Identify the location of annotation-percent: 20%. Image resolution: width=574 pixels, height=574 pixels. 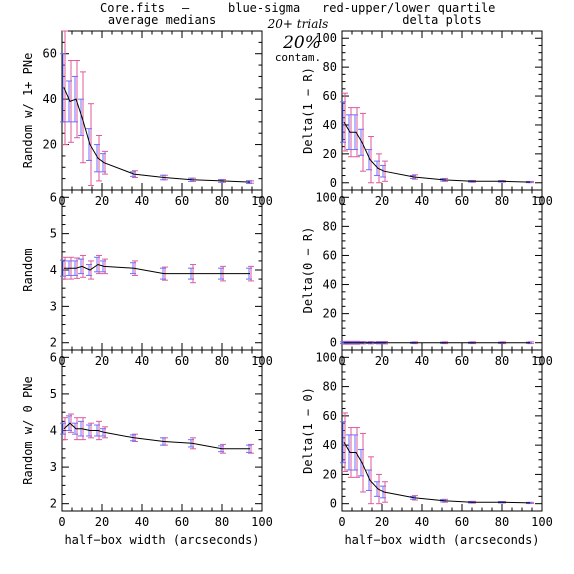
(301, 43).